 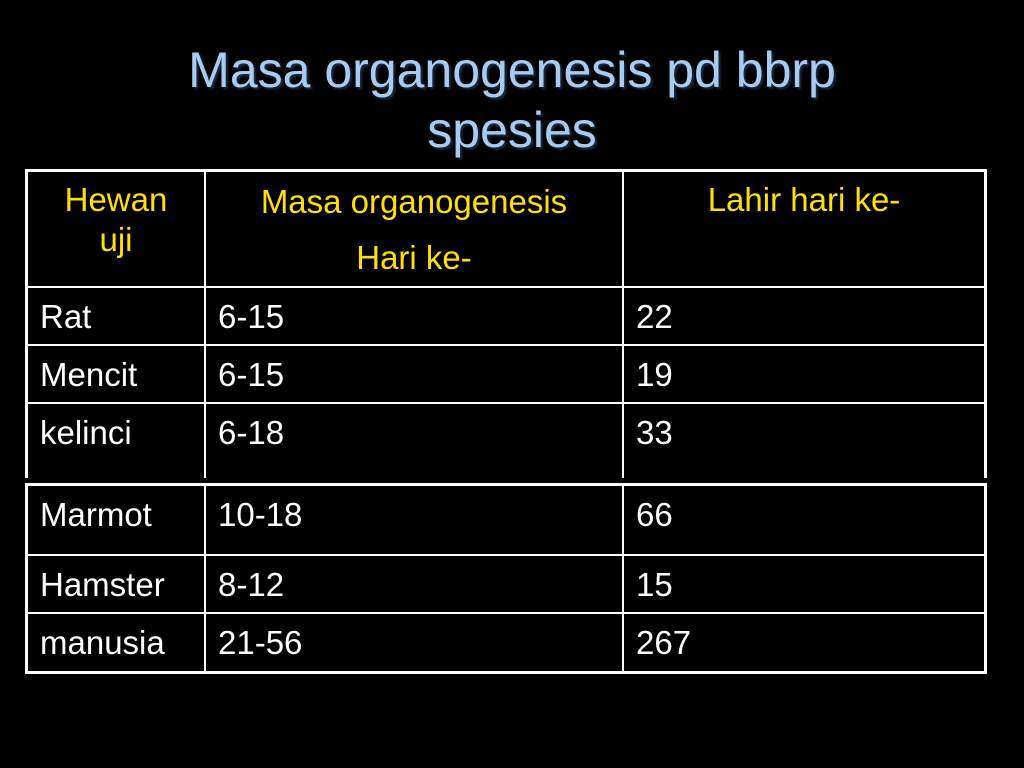 I want to click on cell-lahir: 33, so click(x=654, y=432).